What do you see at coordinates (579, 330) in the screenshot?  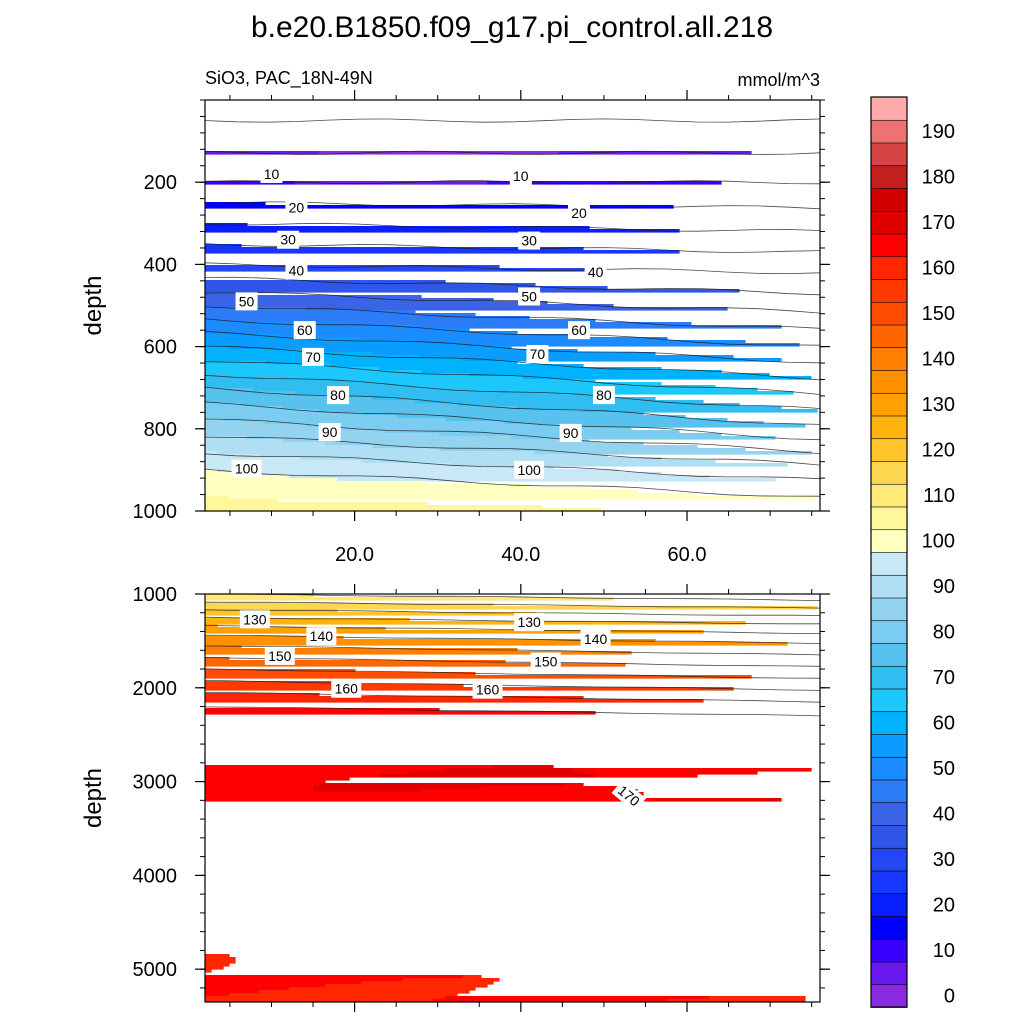 I see `svg-text: 60` at bounding box center [579, 330].